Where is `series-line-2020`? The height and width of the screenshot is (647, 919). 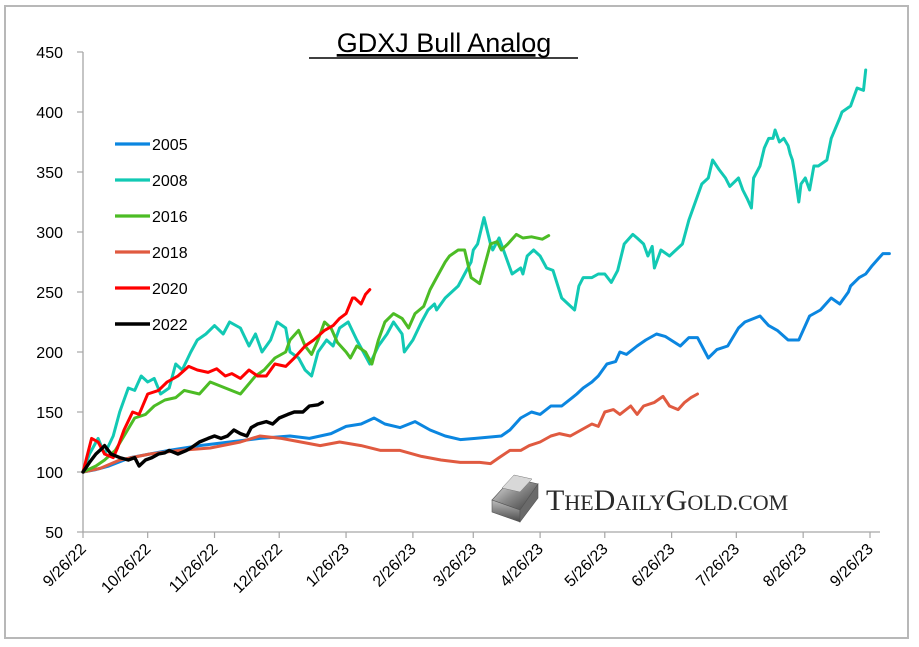
series-line-2020 is located at coordinates (226, 381).